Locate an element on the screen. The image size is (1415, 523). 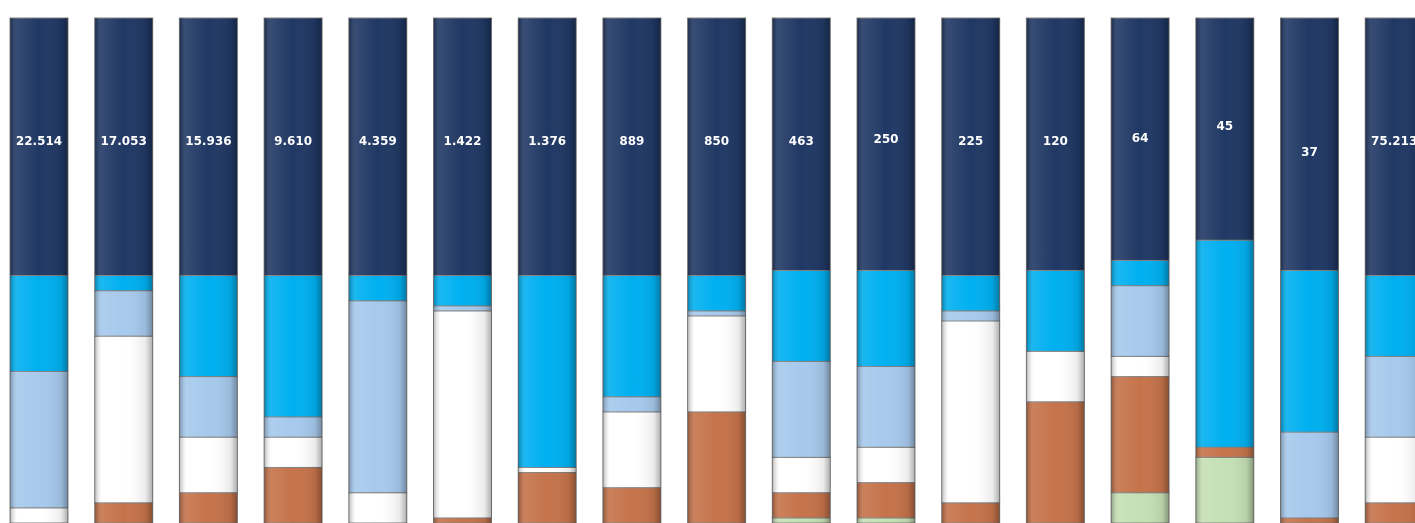
bar-2: 17.053 is located at coordinates (124, 270).